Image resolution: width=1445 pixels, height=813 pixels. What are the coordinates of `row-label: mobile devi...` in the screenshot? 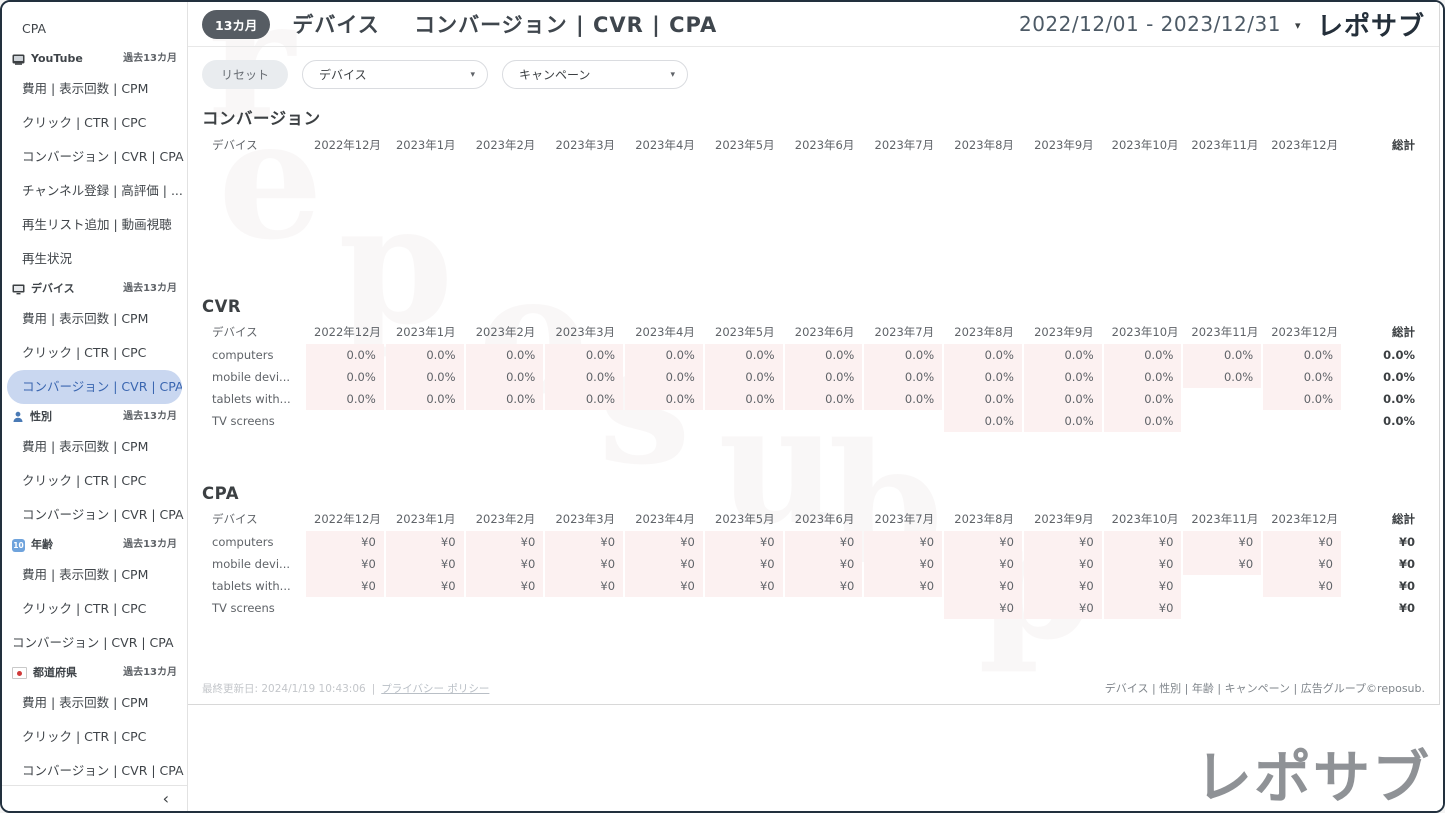 It's located at (251, 377).